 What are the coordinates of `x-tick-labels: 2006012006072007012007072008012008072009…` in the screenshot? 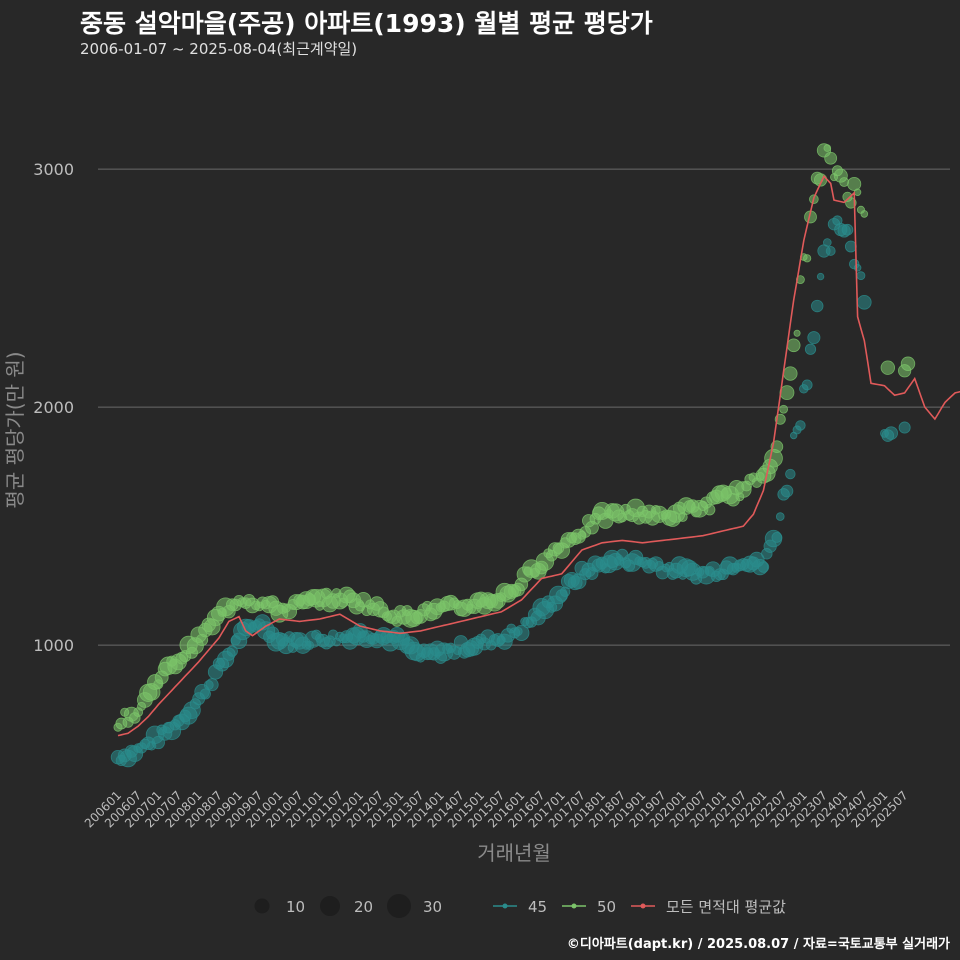 It's located at (496, 809).